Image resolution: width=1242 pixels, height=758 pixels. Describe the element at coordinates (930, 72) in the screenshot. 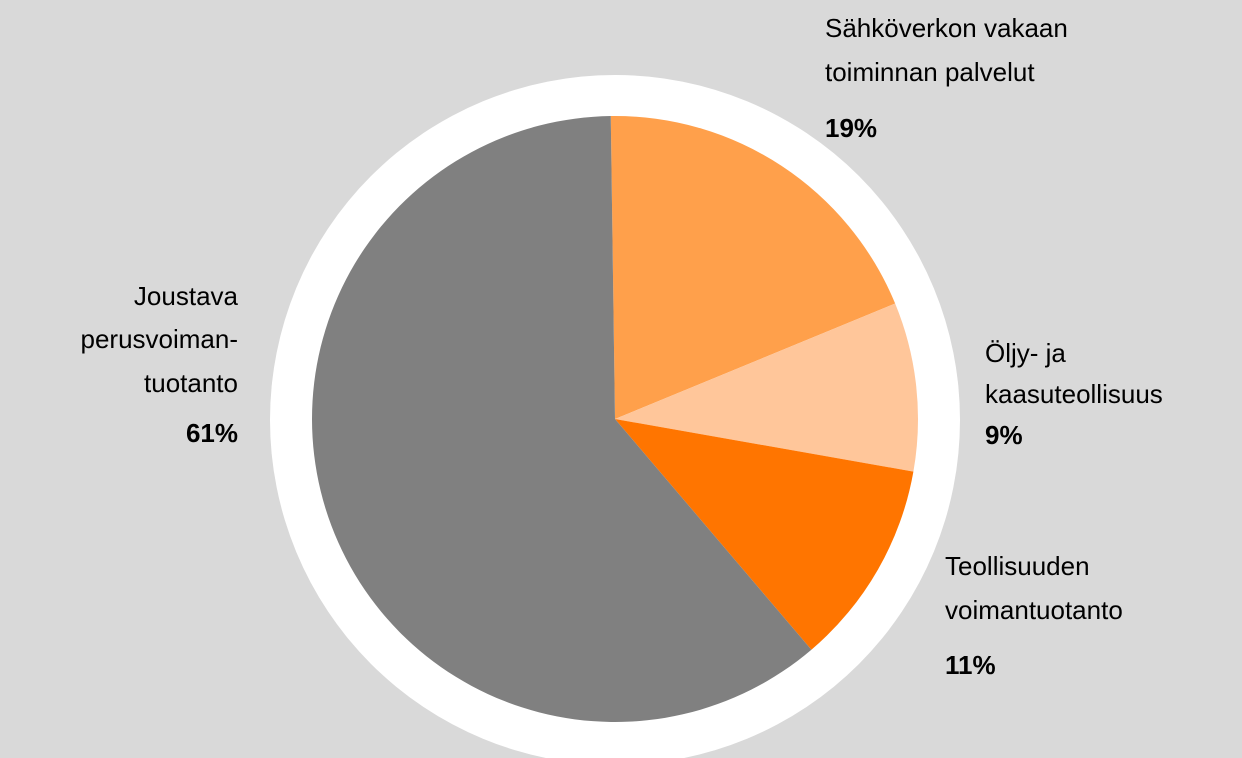

I see `slice-label: toiminnan palvelut` at that location.